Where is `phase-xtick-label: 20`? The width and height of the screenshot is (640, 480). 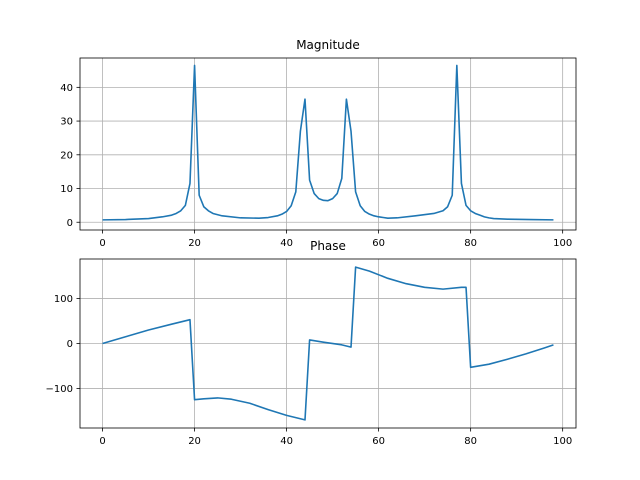 phase-xtick-label: 20 is located at coordinates (194, 441).